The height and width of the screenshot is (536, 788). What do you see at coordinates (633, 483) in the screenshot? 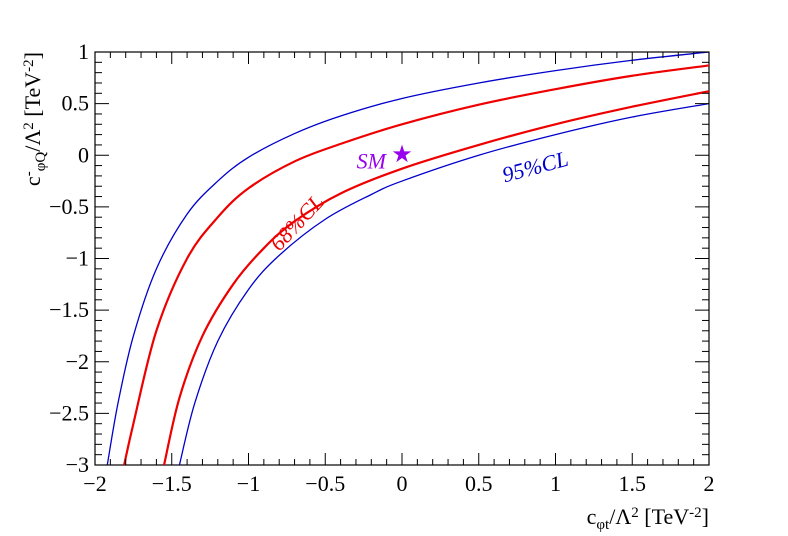
I see `x-tick-label: 1.5` at bounding box center [633, 483].